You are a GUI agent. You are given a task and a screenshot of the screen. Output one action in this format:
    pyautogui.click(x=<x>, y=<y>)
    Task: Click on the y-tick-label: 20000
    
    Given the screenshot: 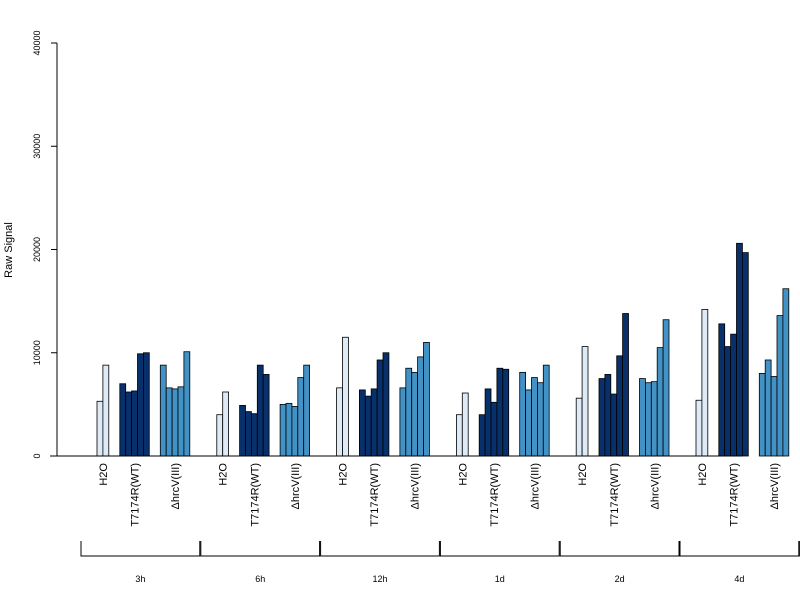 What is the action you would take?
    pyautogui.click(x=37, y=249)
    